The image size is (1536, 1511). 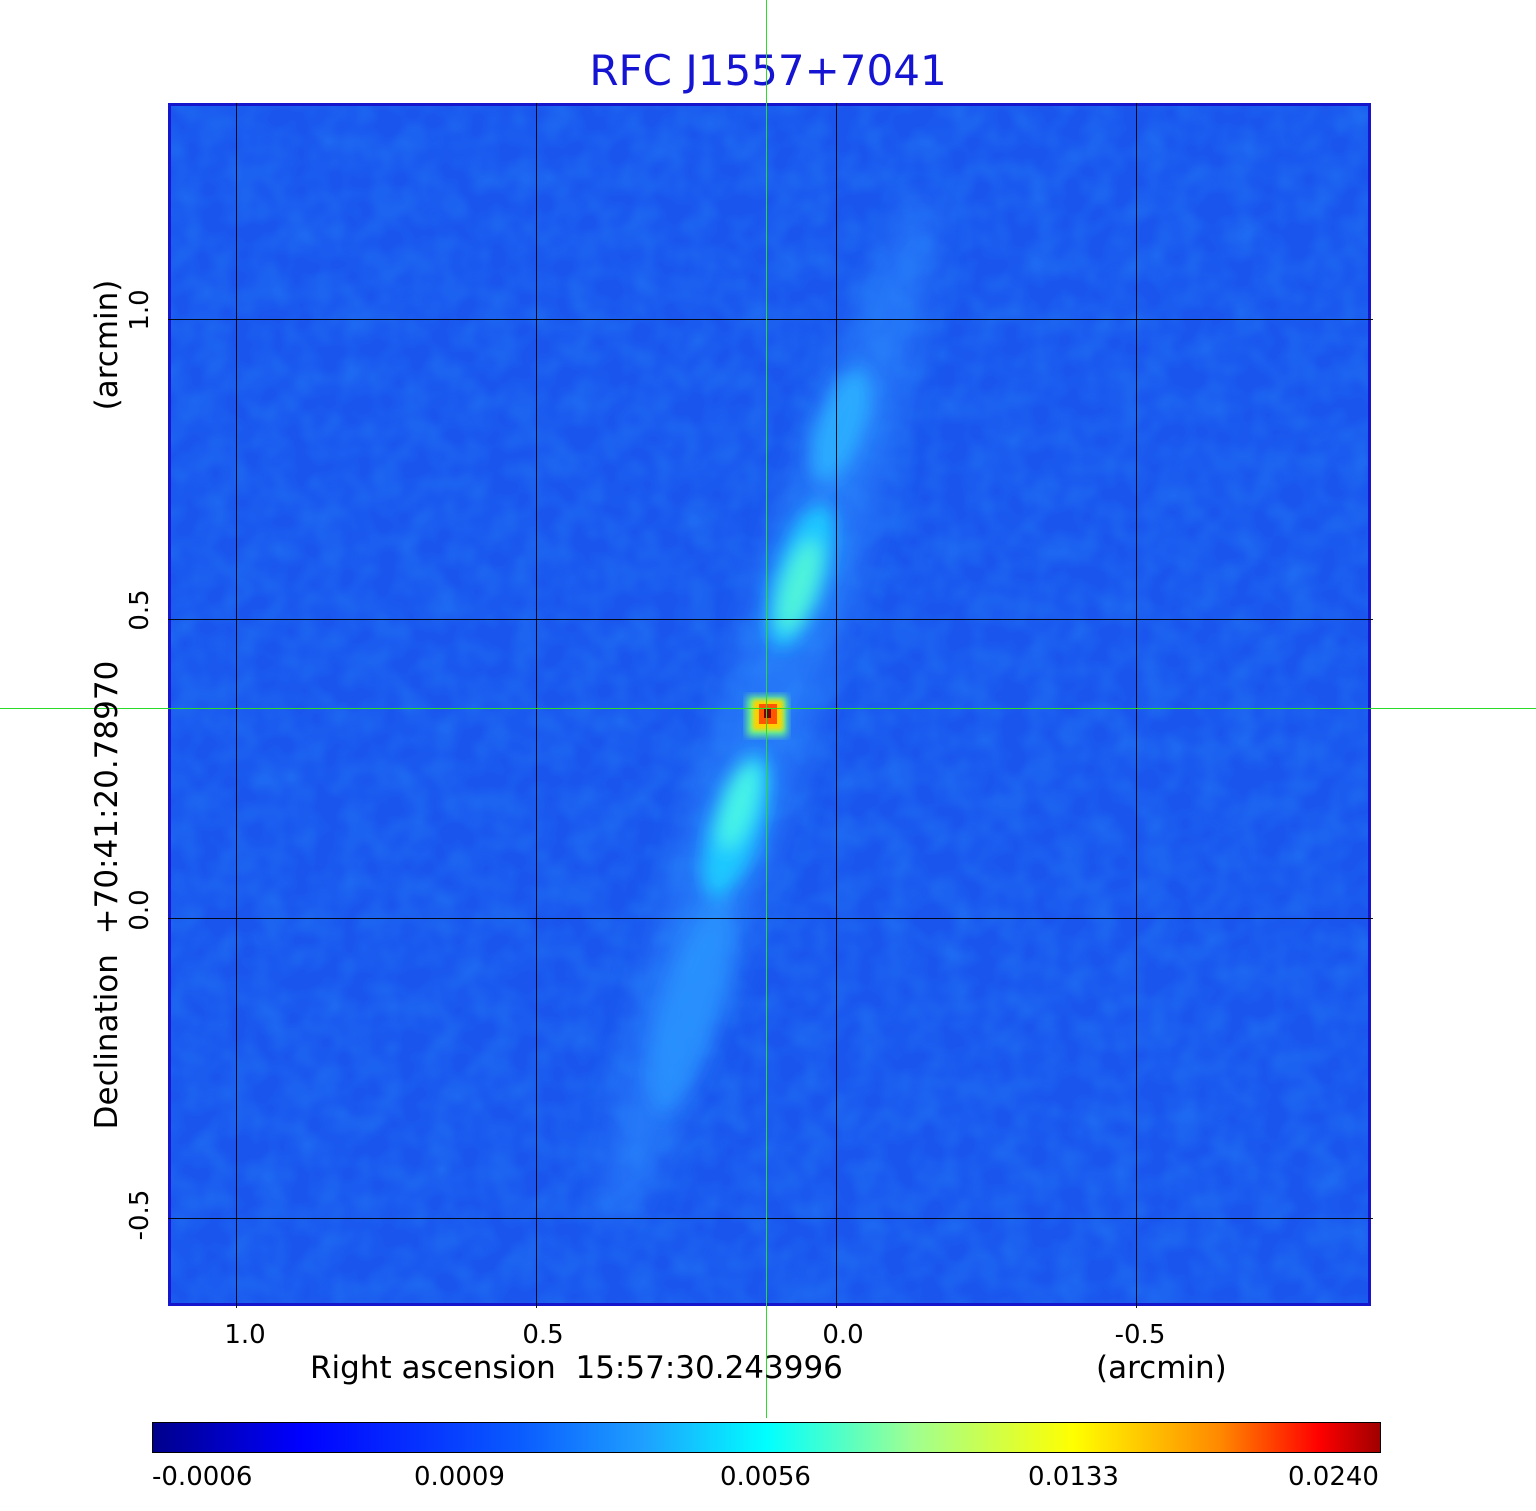 What do you see at coordinates (245, 1335) in the screenshot?
I see `x-tick-label: 1.0` at bounding box center [245, 1335].